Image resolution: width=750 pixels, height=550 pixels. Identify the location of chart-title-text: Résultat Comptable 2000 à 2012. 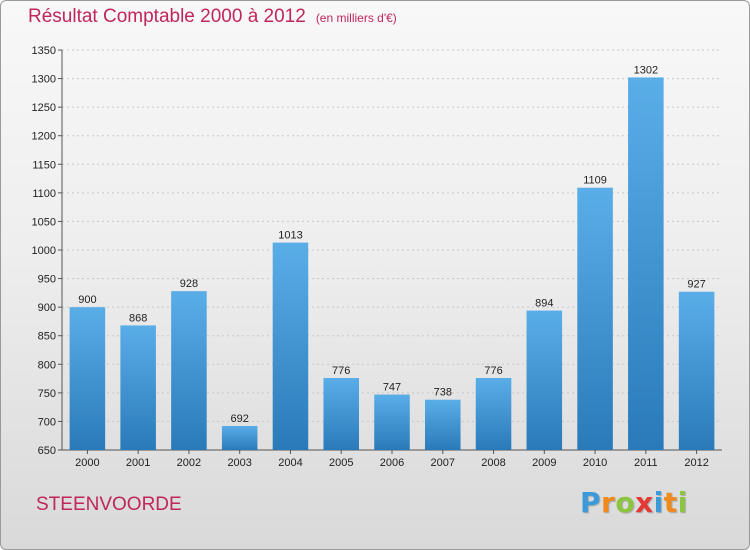
(167, 16).